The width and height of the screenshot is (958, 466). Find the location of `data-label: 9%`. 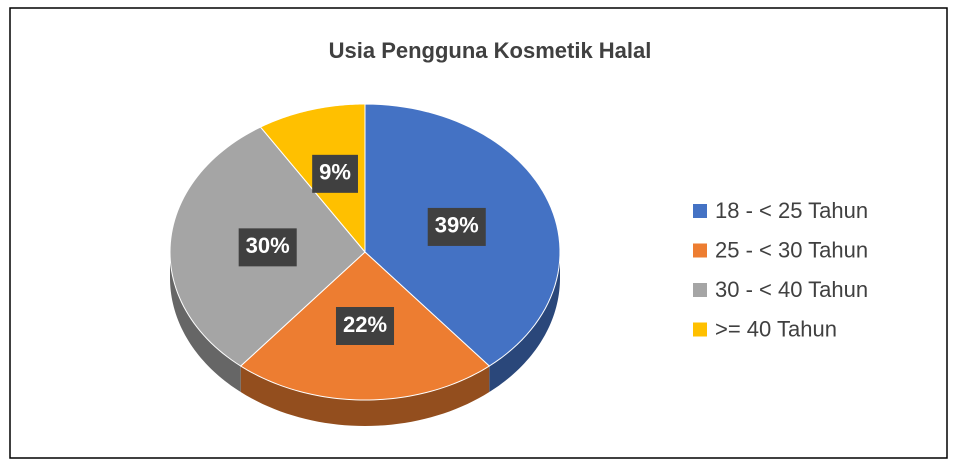

data-label: 9% is located at coordinates (335, 172).